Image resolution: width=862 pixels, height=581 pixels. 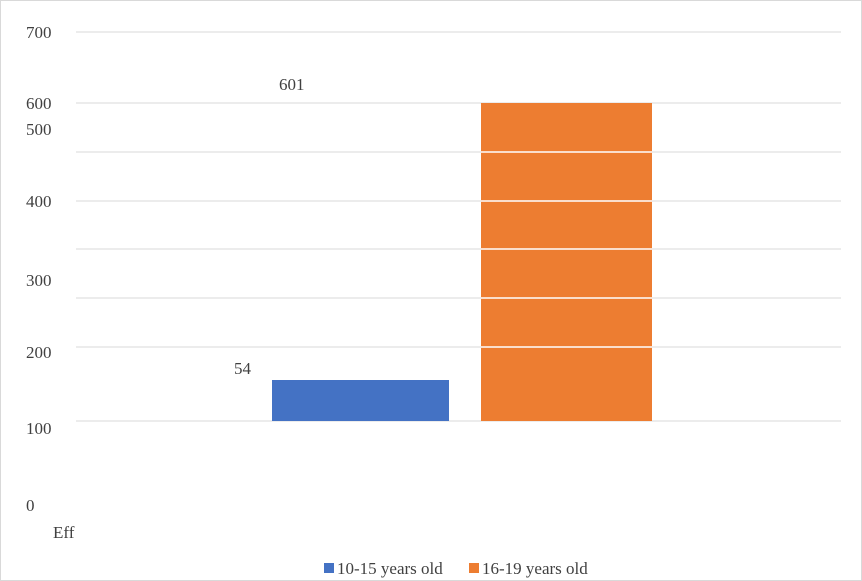 What do you see at coordinates (39, 428) in the screenshot?
I see `y-tick-label: 100` at bounding box center [39, 428].